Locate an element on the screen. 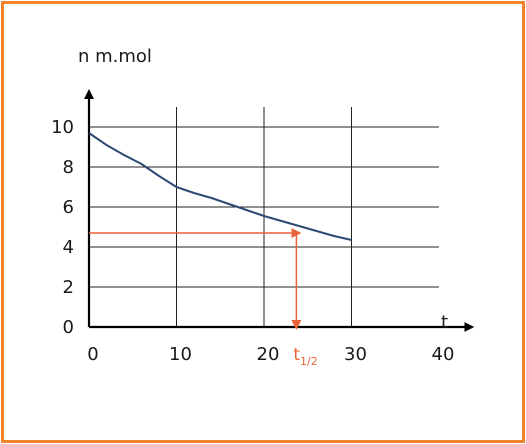 Image resolution: width=526 pixels, height=444 pixels. y-tick-8: 8 is located at coordinates (68, 167).